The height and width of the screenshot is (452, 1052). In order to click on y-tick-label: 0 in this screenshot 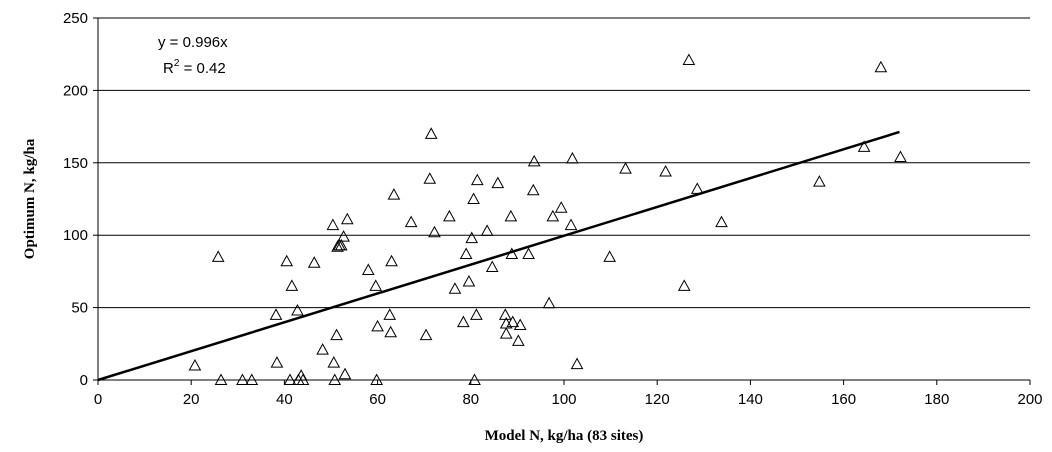, I will do `click(84, 380)`.